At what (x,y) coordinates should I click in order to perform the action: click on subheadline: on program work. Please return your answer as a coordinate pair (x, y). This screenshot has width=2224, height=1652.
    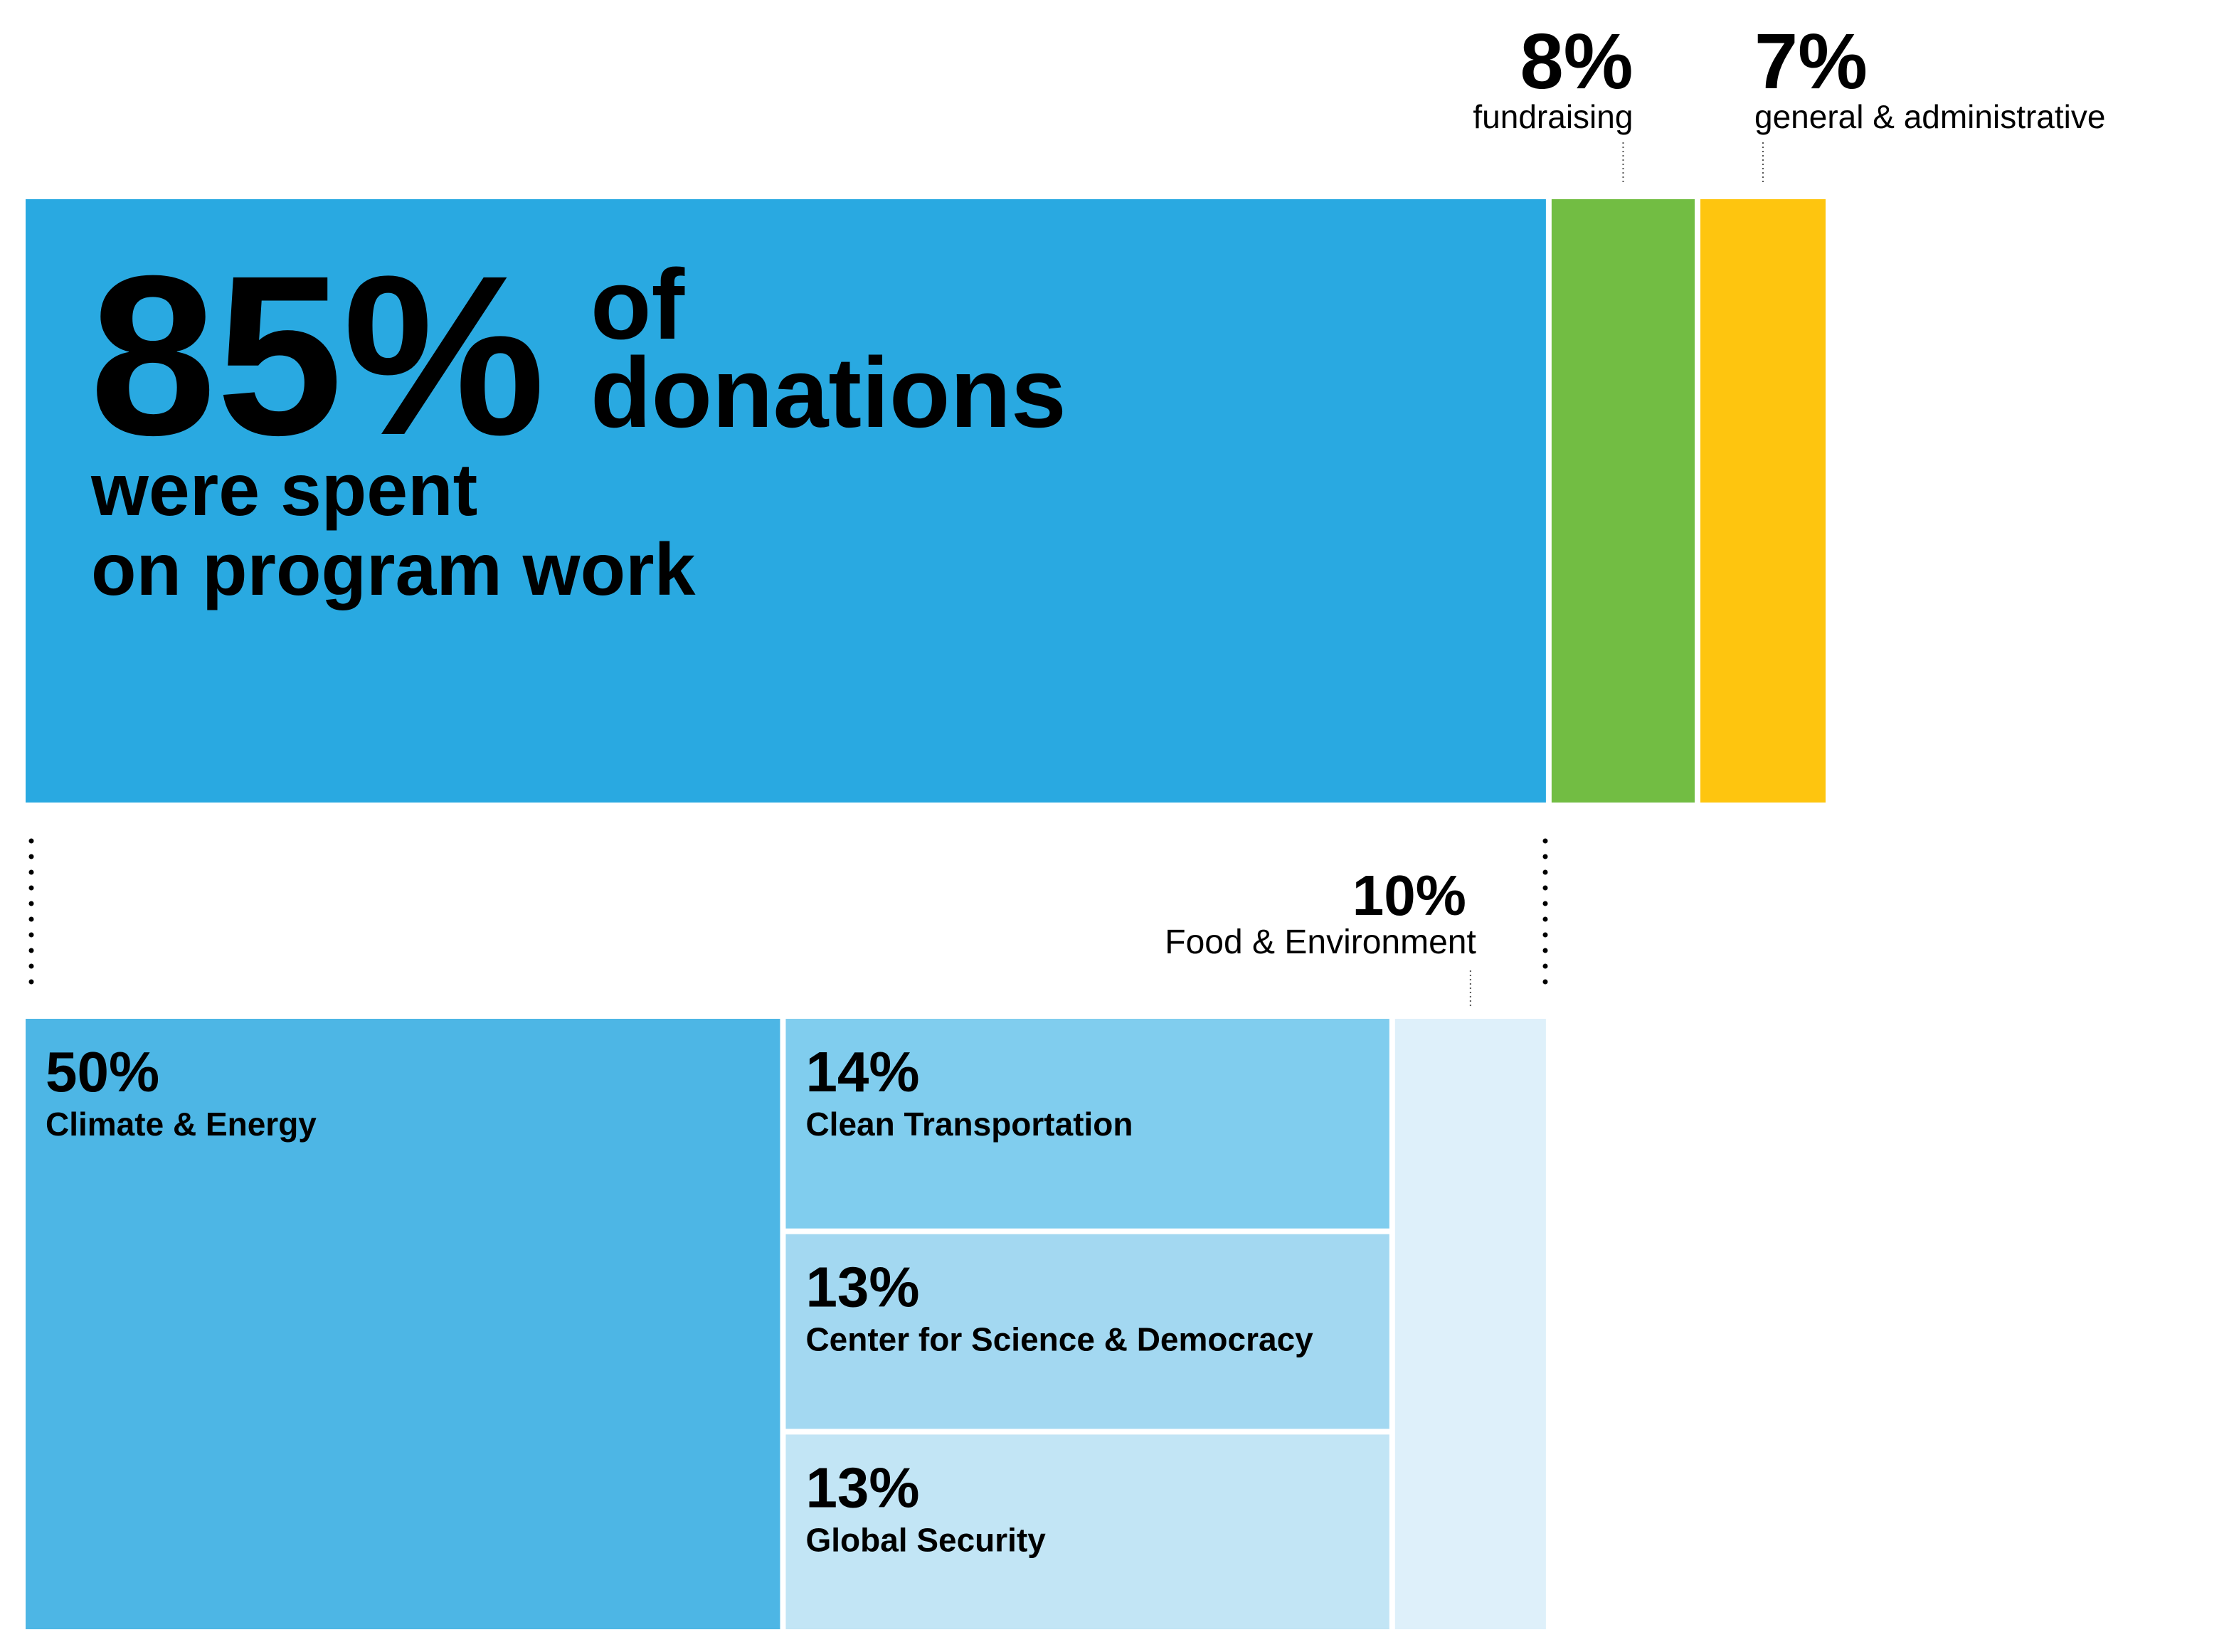
    Looking at the image, I should click on (393, 570).